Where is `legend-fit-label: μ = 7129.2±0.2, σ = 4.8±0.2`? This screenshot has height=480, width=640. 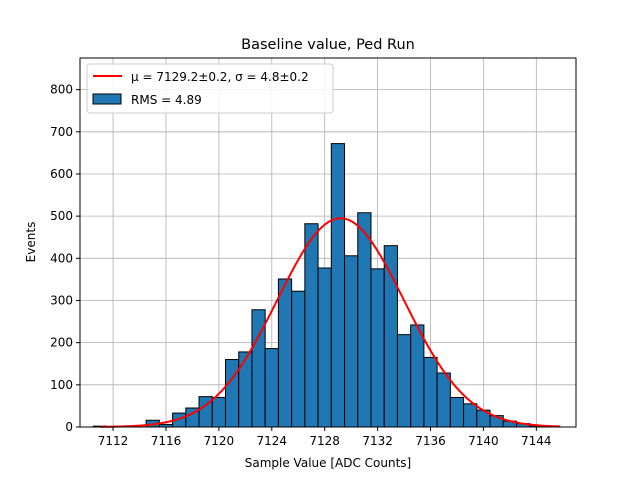
legend-fit-label: μ = 7129.2±0.2, σ = 4.8±0.2 is located at coordinates (220, 77).